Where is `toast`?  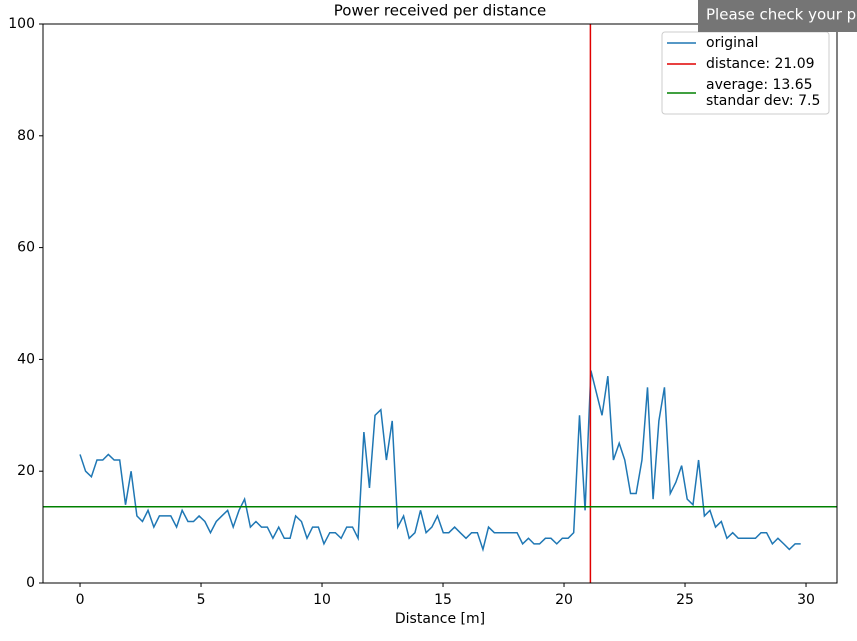
toast is located at coordinates (777, 16).